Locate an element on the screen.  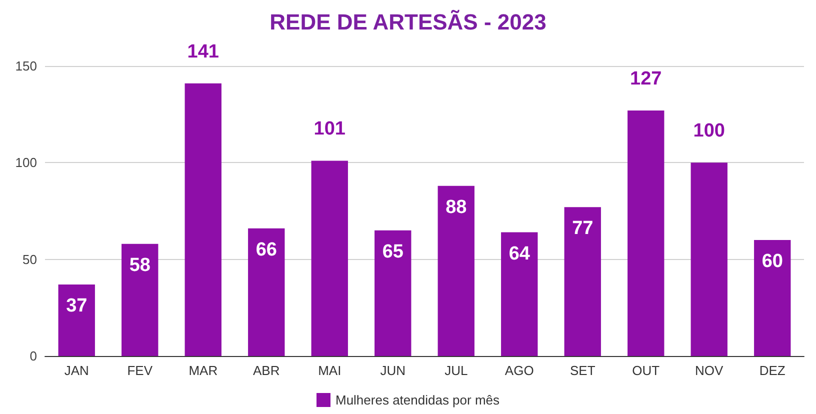
x-tick-label: OUT is located at coordinates (646, 370).